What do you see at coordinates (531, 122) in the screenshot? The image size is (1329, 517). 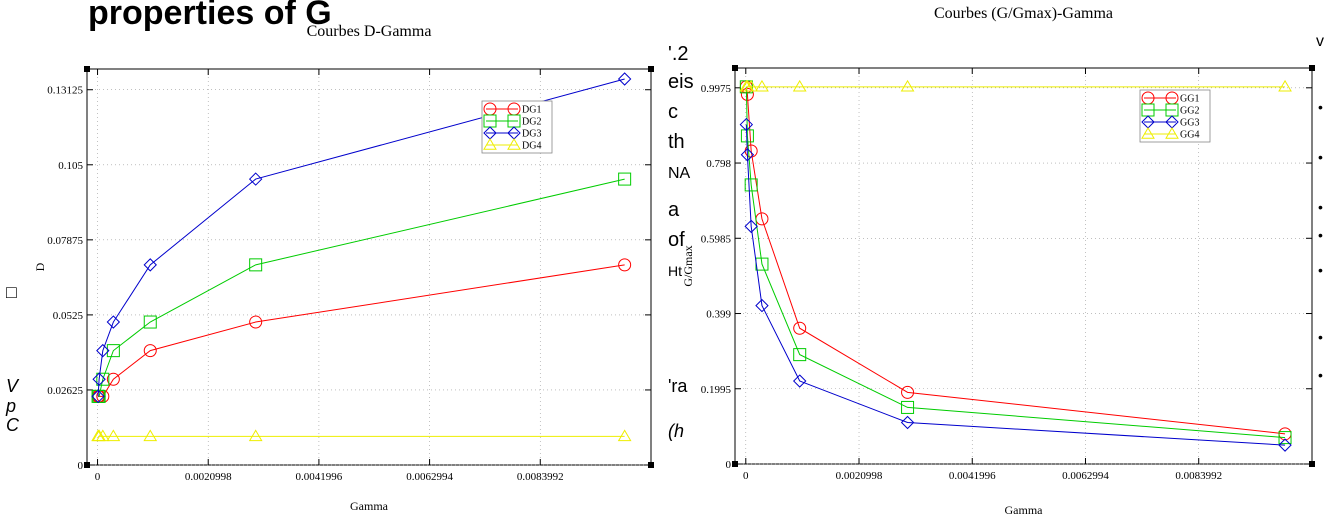 I see `legend-label-dg2: DG2` at bounding box center [531, 122].